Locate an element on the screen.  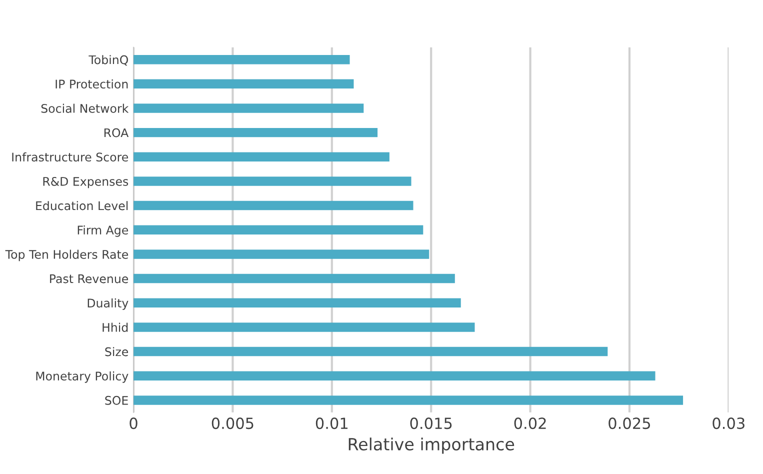
y-tick-label: SOE is located at coordinates (116, 400).